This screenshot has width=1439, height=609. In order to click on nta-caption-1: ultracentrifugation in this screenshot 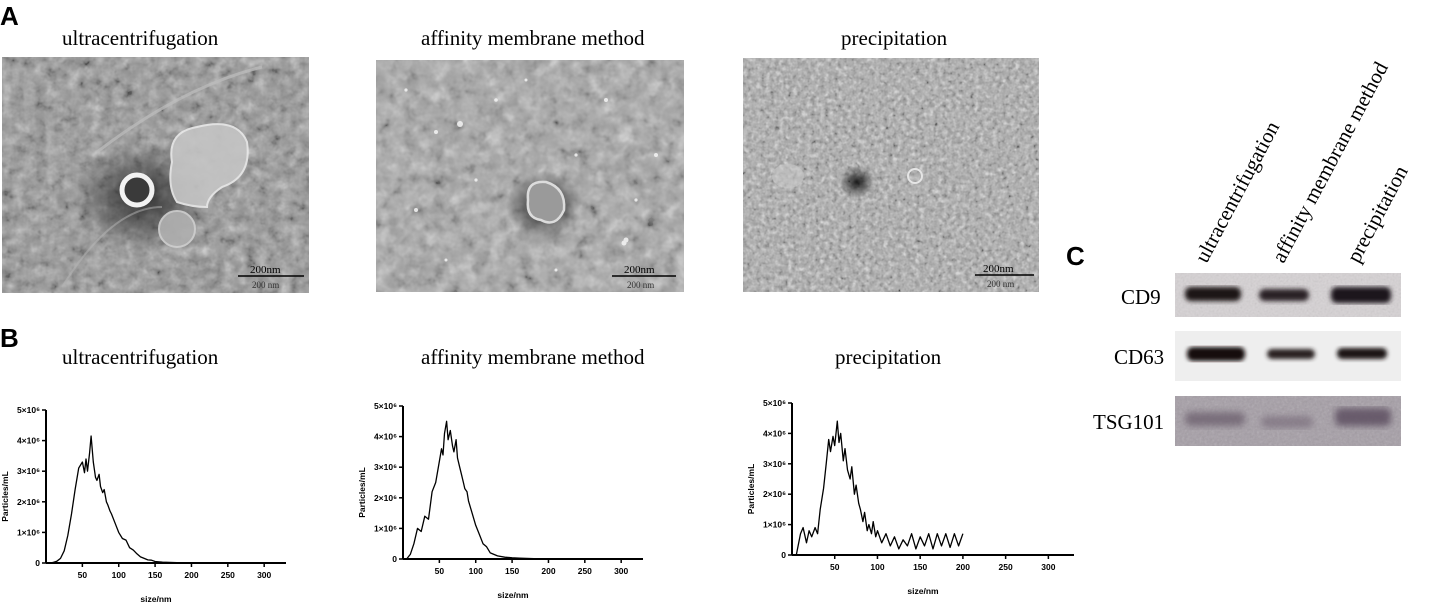, I will do `click(140, 357)`.